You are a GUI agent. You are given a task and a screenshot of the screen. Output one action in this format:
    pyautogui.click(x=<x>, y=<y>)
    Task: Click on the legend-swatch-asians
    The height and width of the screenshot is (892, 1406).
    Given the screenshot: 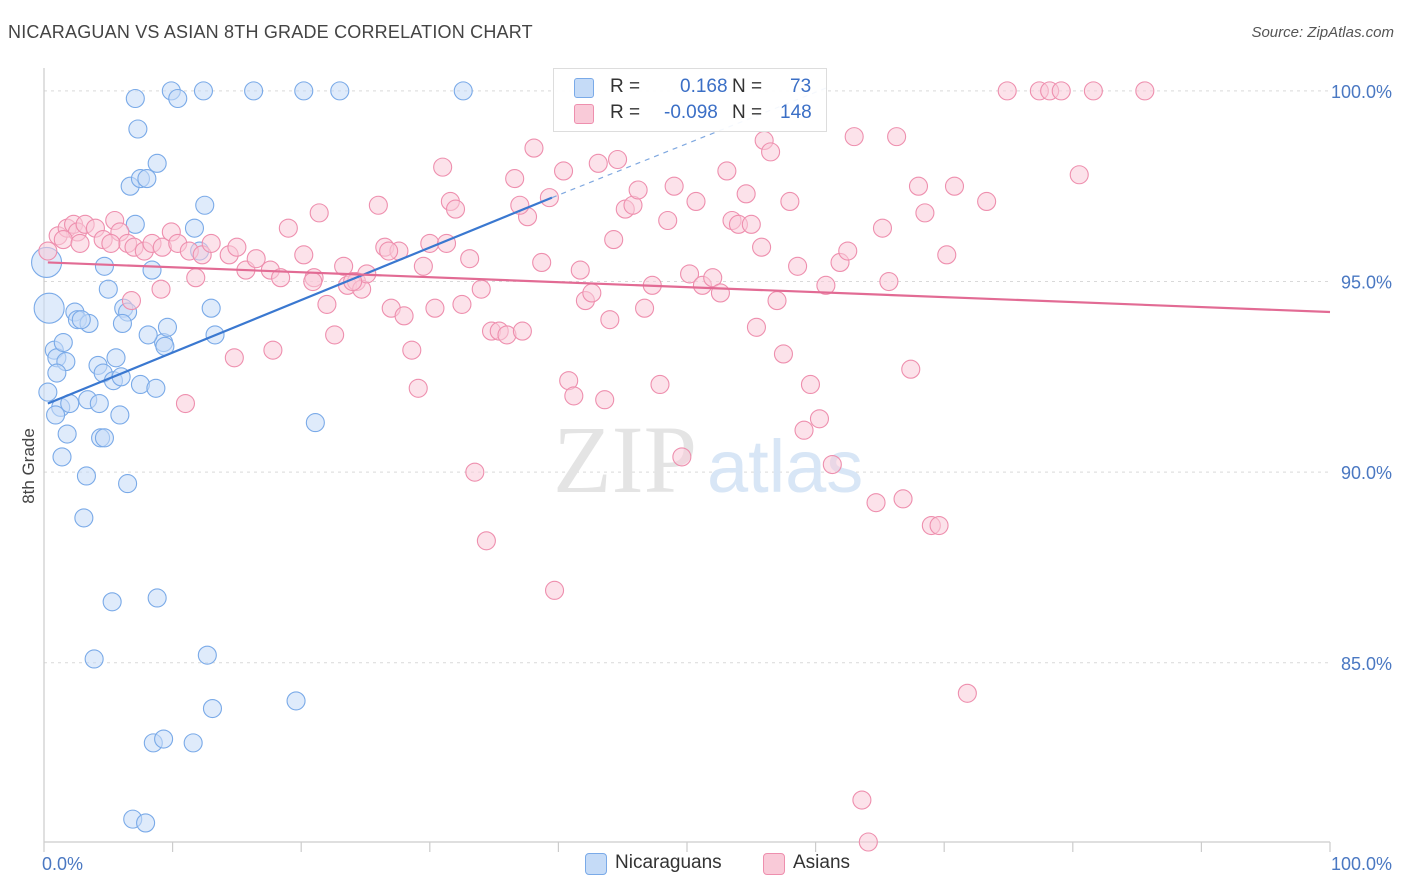 What is the action you would take?
    pyautogui.click(x=584, y=114)
    